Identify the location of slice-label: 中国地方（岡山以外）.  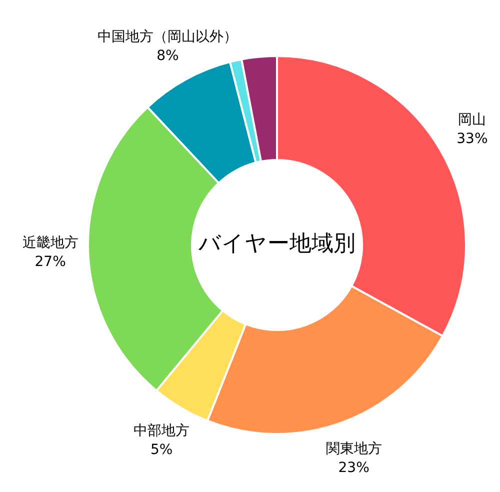
(168, 36).